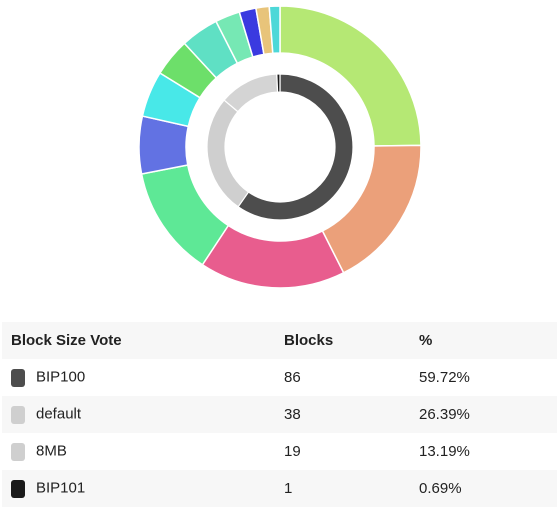 This screenshot has width=559, height=509. What do you see at coordinates (351, 340) in the screenshot?
I see `header-blocks: Blocks` at bounding box center [351, 340].